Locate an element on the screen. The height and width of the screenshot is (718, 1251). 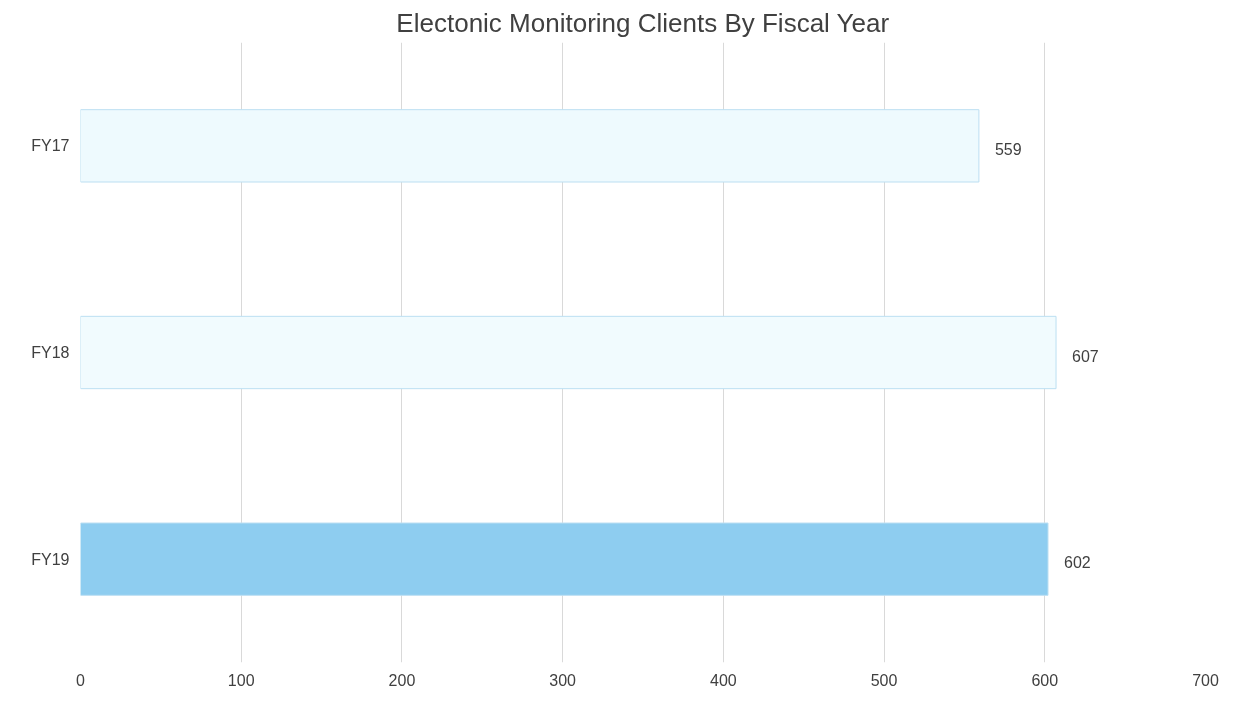
x-tick-label: 400 is located at coordinates (723, 680).